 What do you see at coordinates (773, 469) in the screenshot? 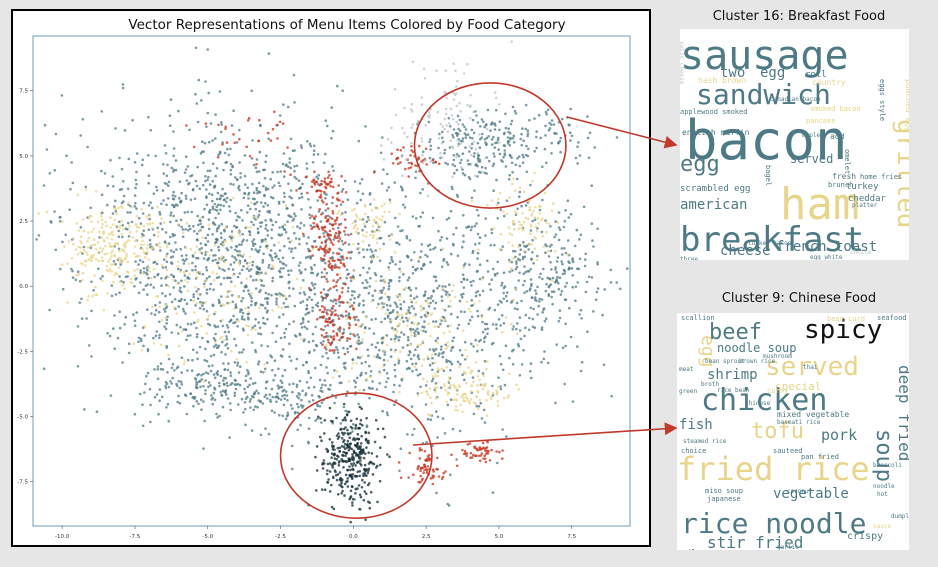
I see `wordcloud-word: fried rice` at bounding box center [773, 469].